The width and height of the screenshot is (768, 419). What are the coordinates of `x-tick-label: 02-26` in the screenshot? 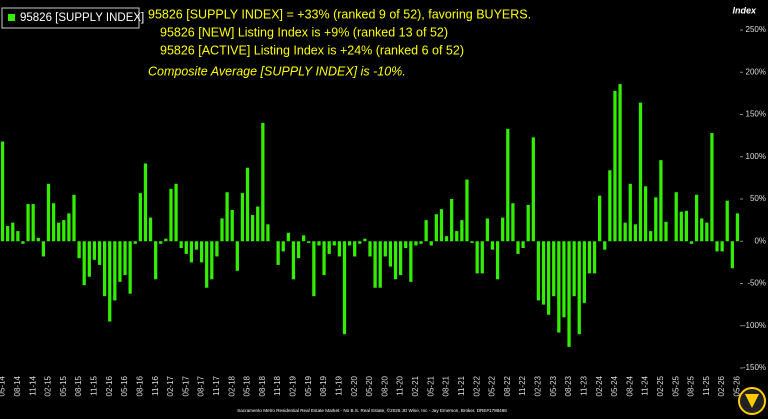 It's located at (721, 385).